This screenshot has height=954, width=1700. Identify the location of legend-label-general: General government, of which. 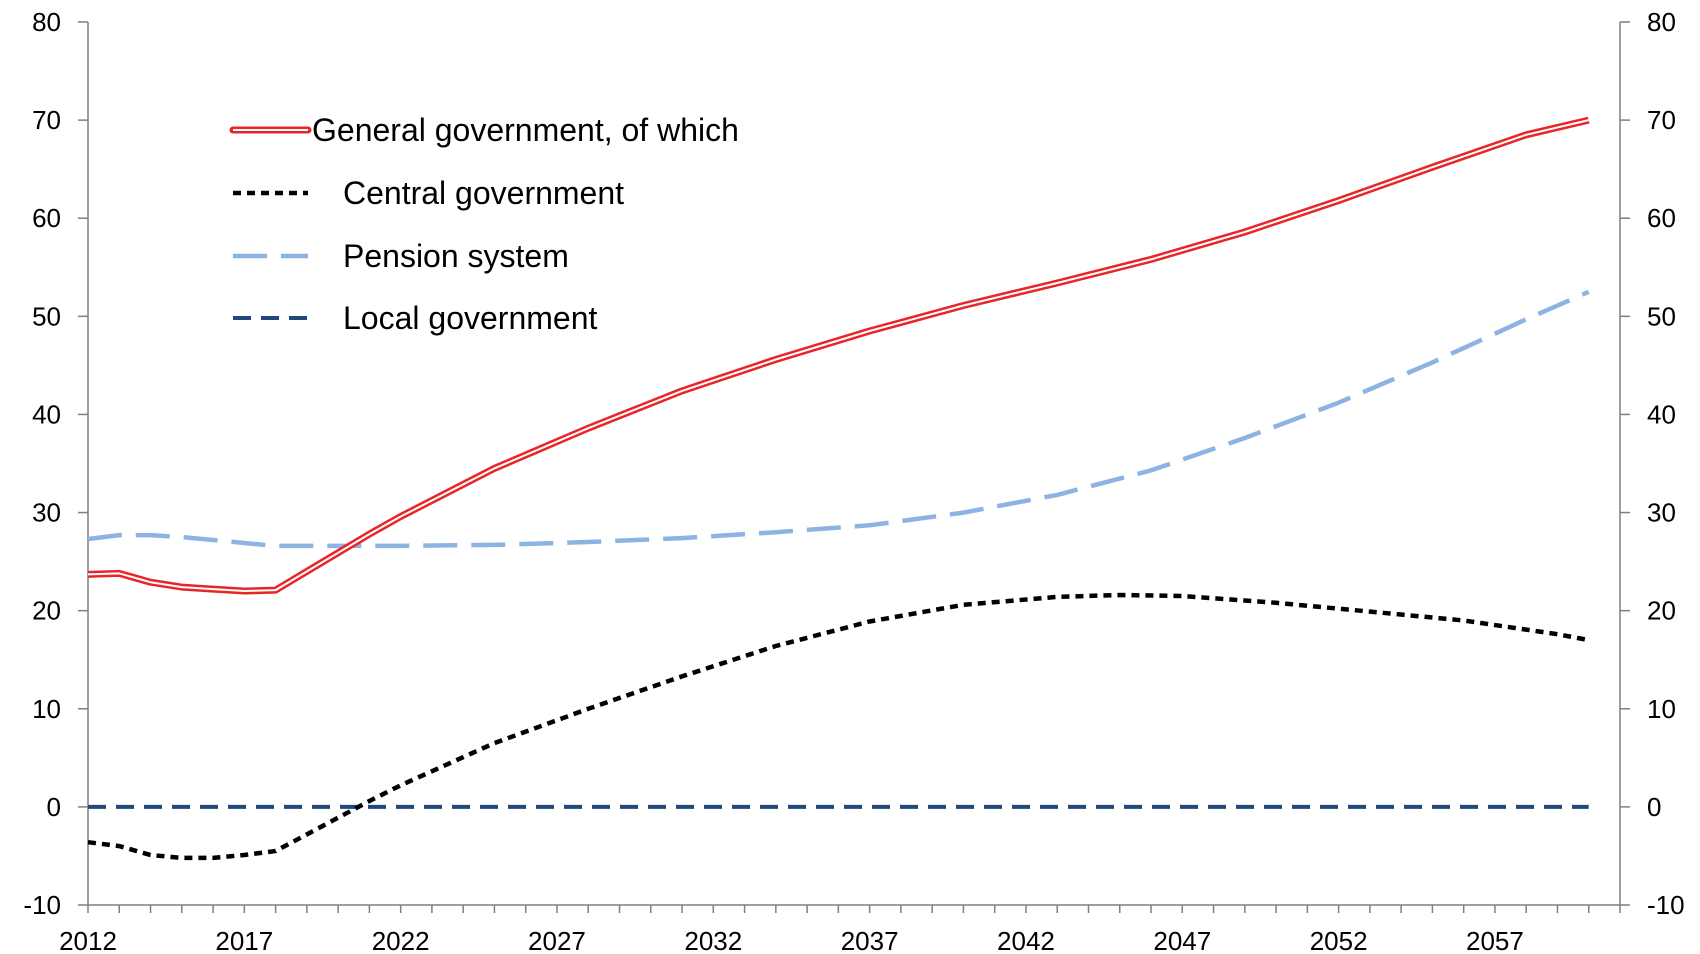
(525, 130).